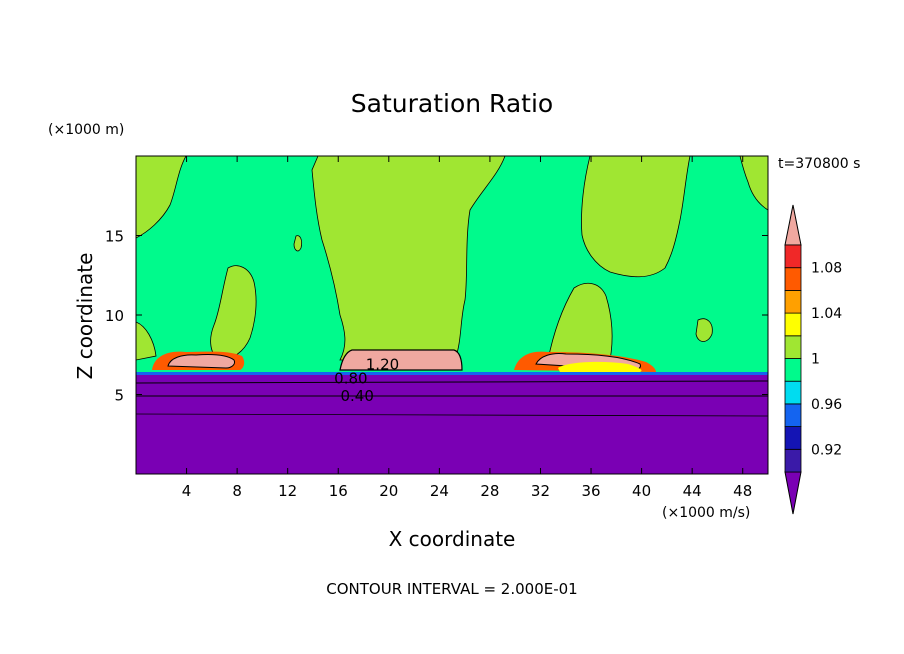 Image resolution: width=904 pixels, height=654 pixels. I want to click on x-tick-label: 4, so click(187, 491).